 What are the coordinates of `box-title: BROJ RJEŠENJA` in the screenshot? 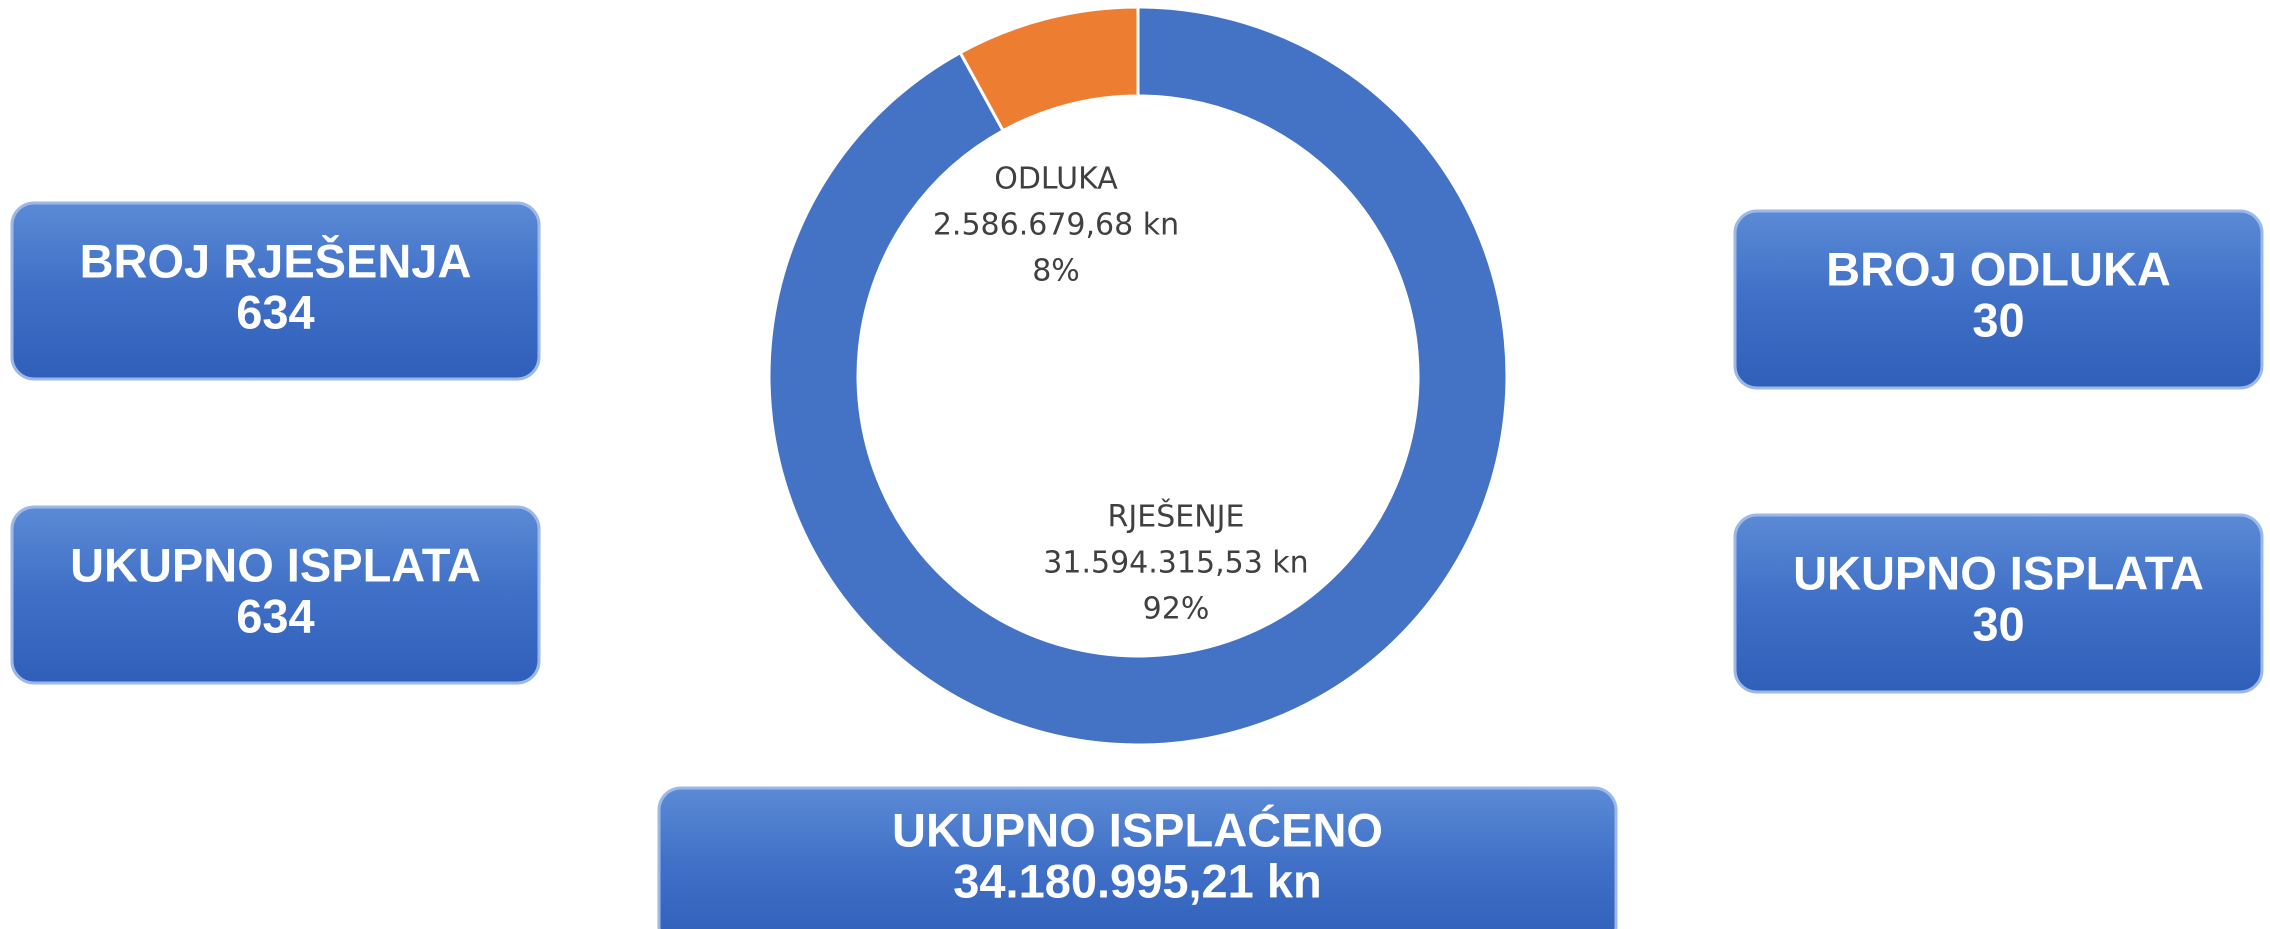 It's located at (276, 260).